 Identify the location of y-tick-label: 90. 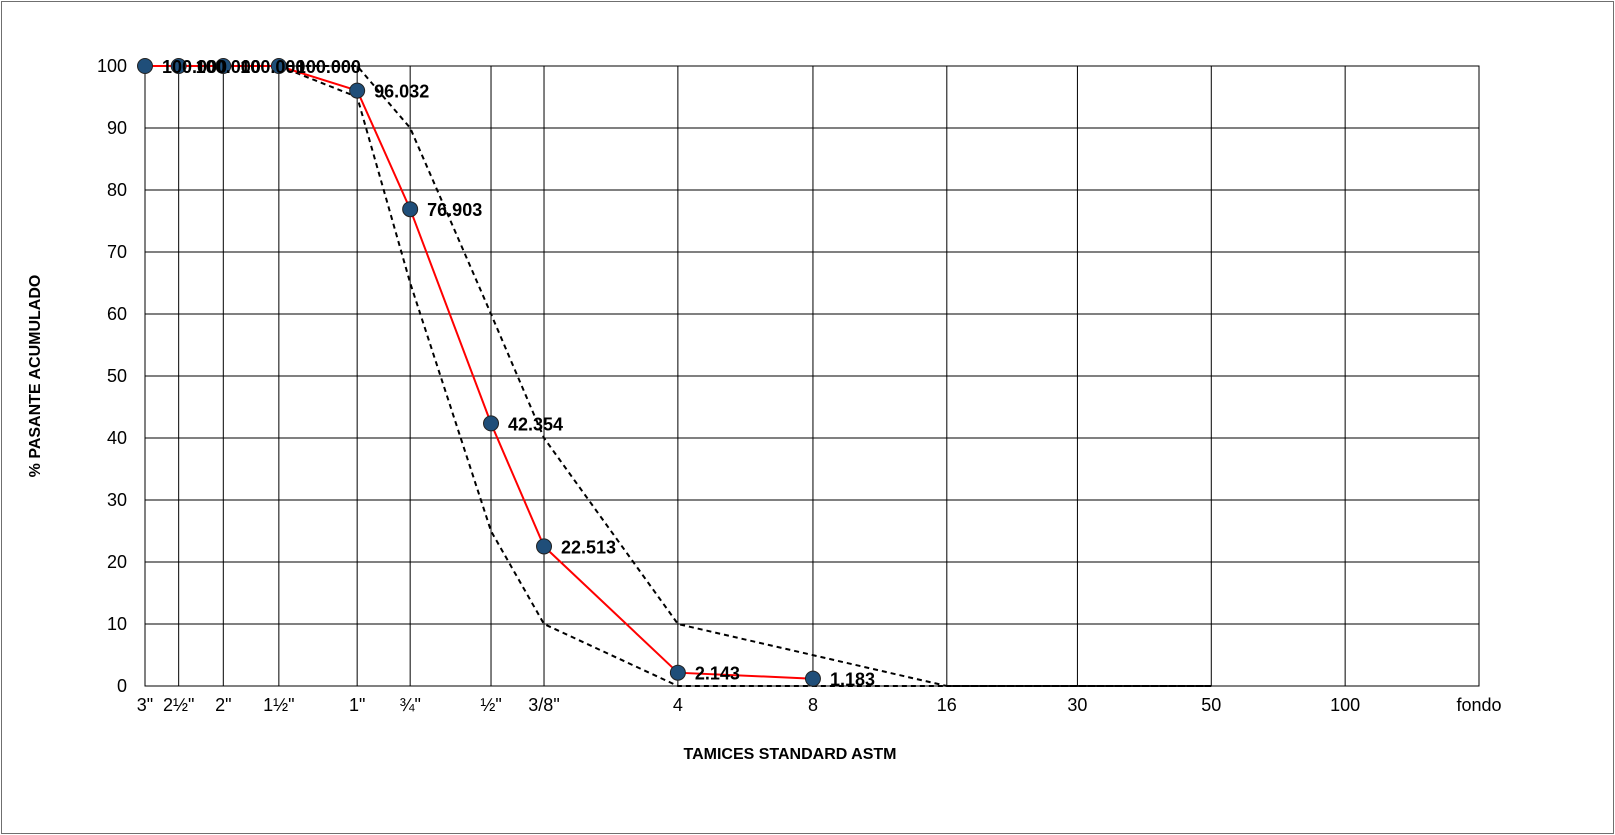
(117, 128).